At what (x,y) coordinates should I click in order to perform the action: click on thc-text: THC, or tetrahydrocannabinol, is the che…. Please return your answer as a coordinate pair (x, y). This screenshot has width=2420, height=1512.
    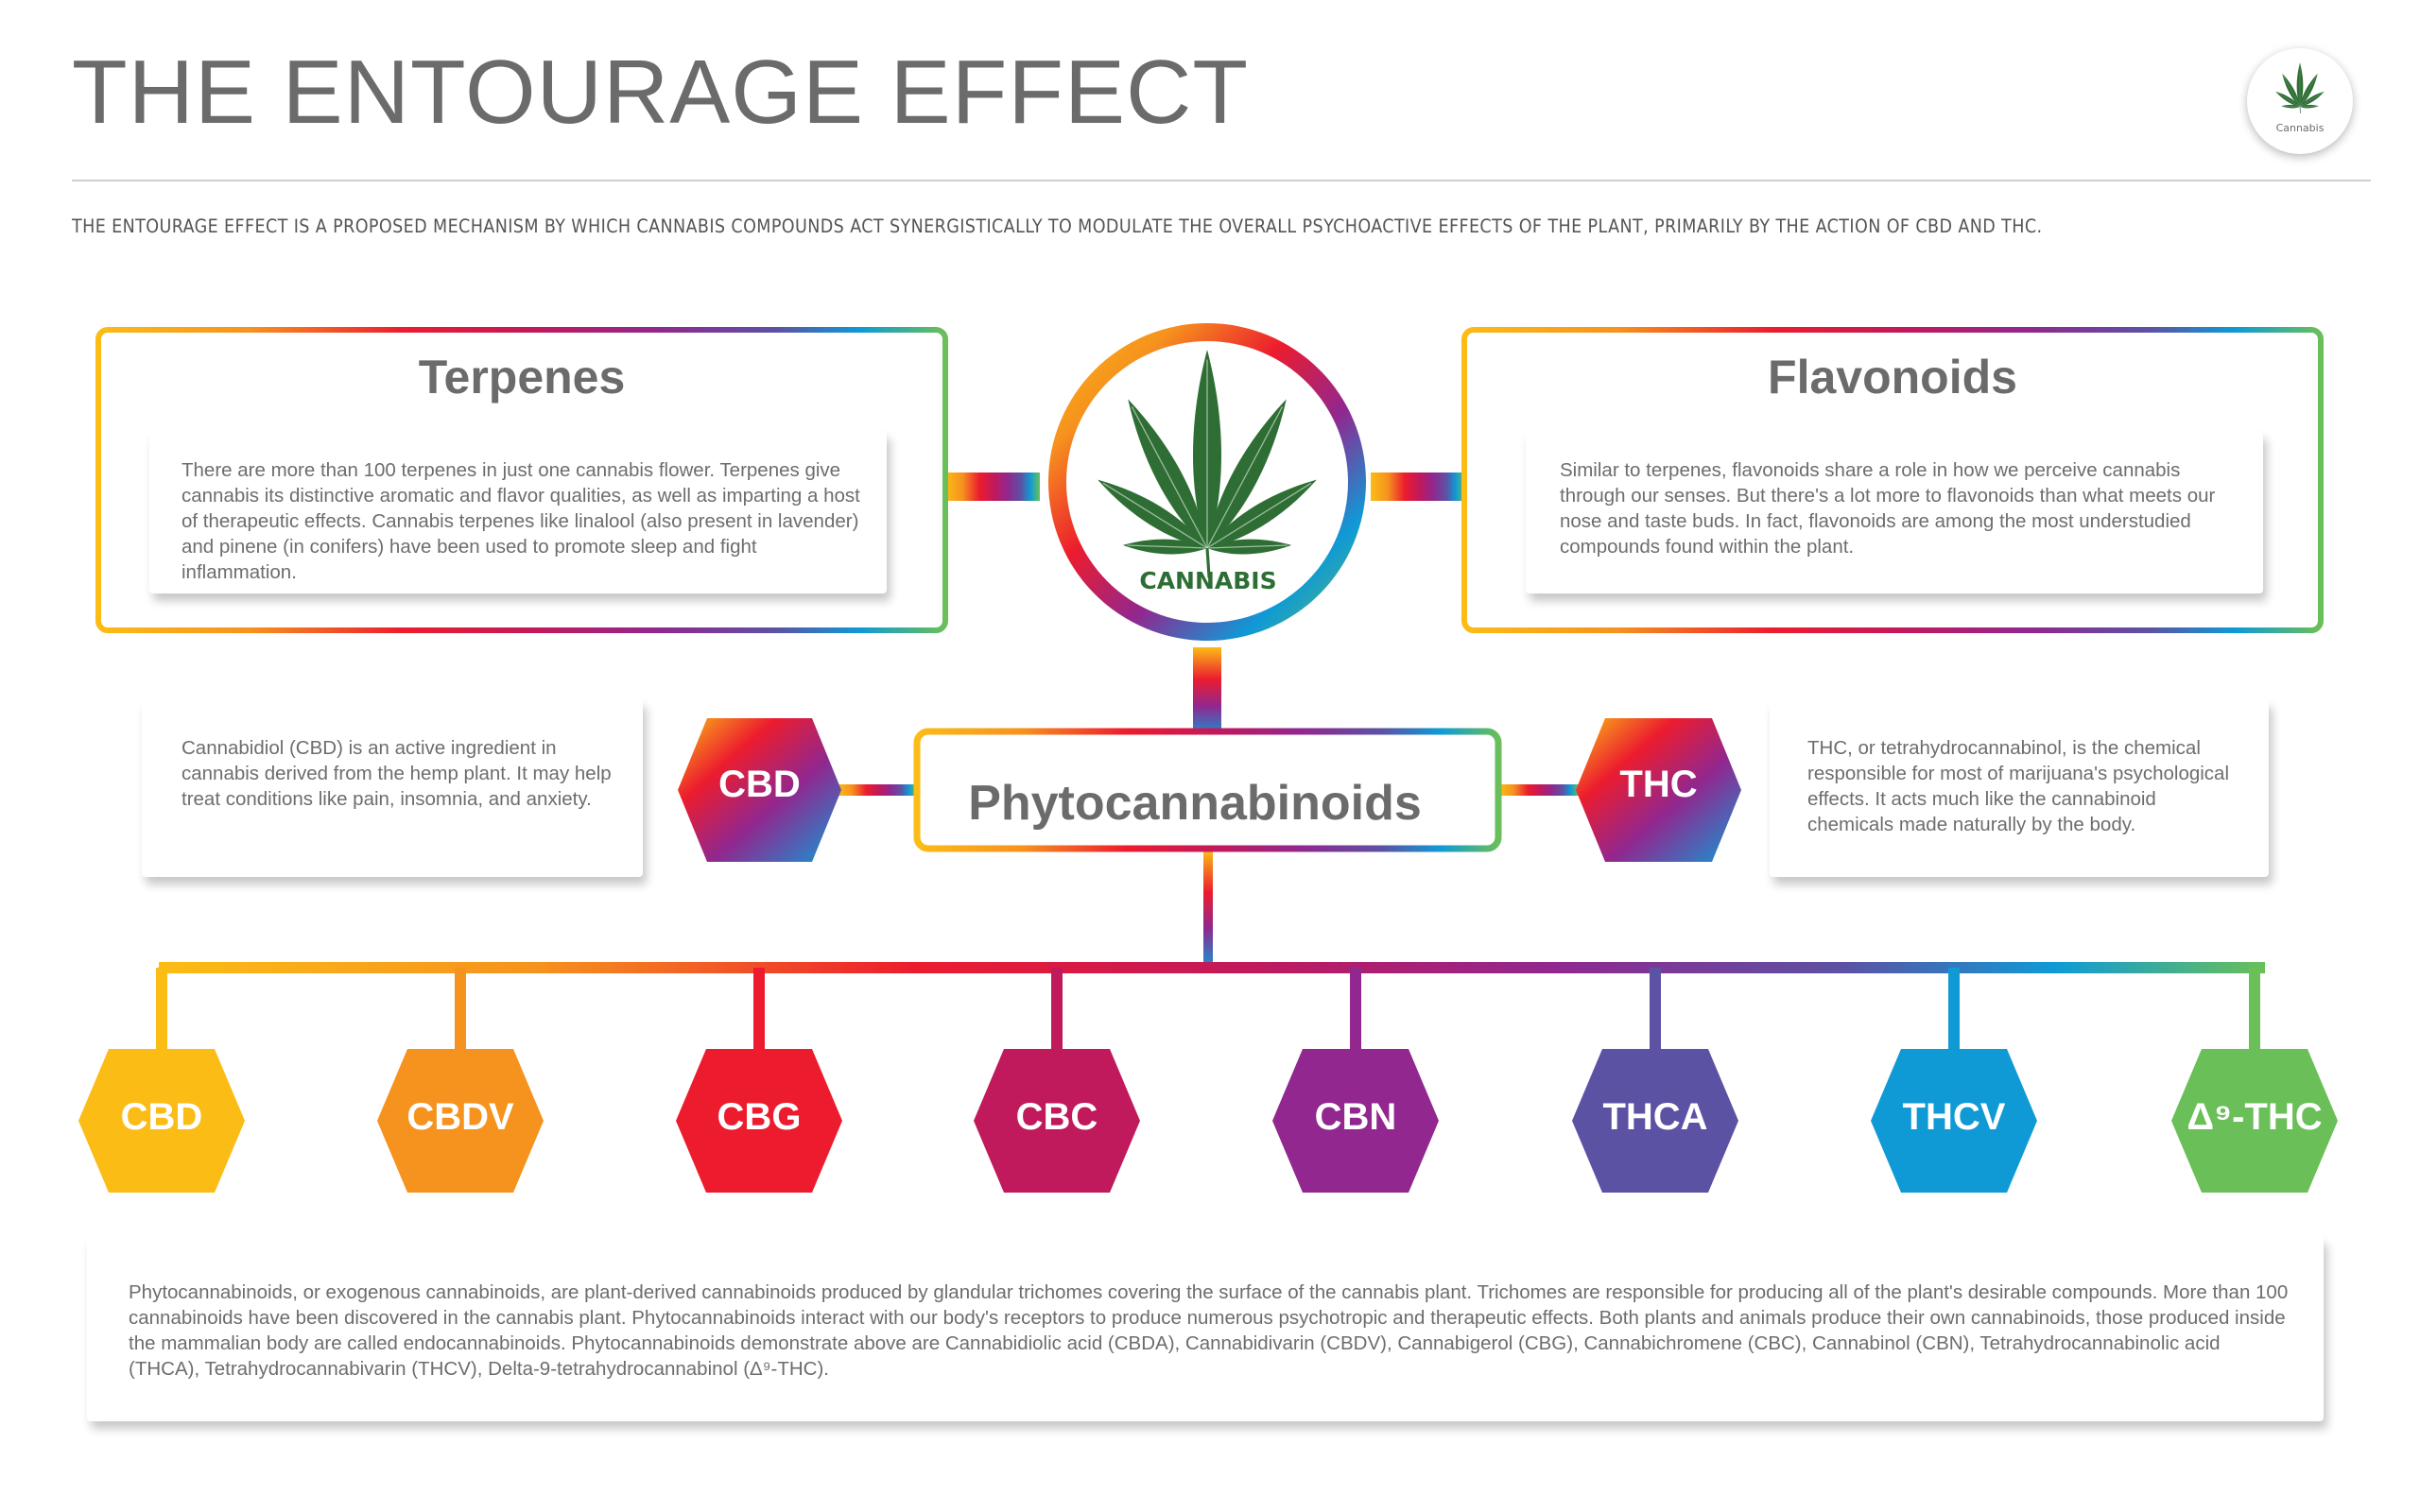
    Looking at the image, I should click on (2019, 786).